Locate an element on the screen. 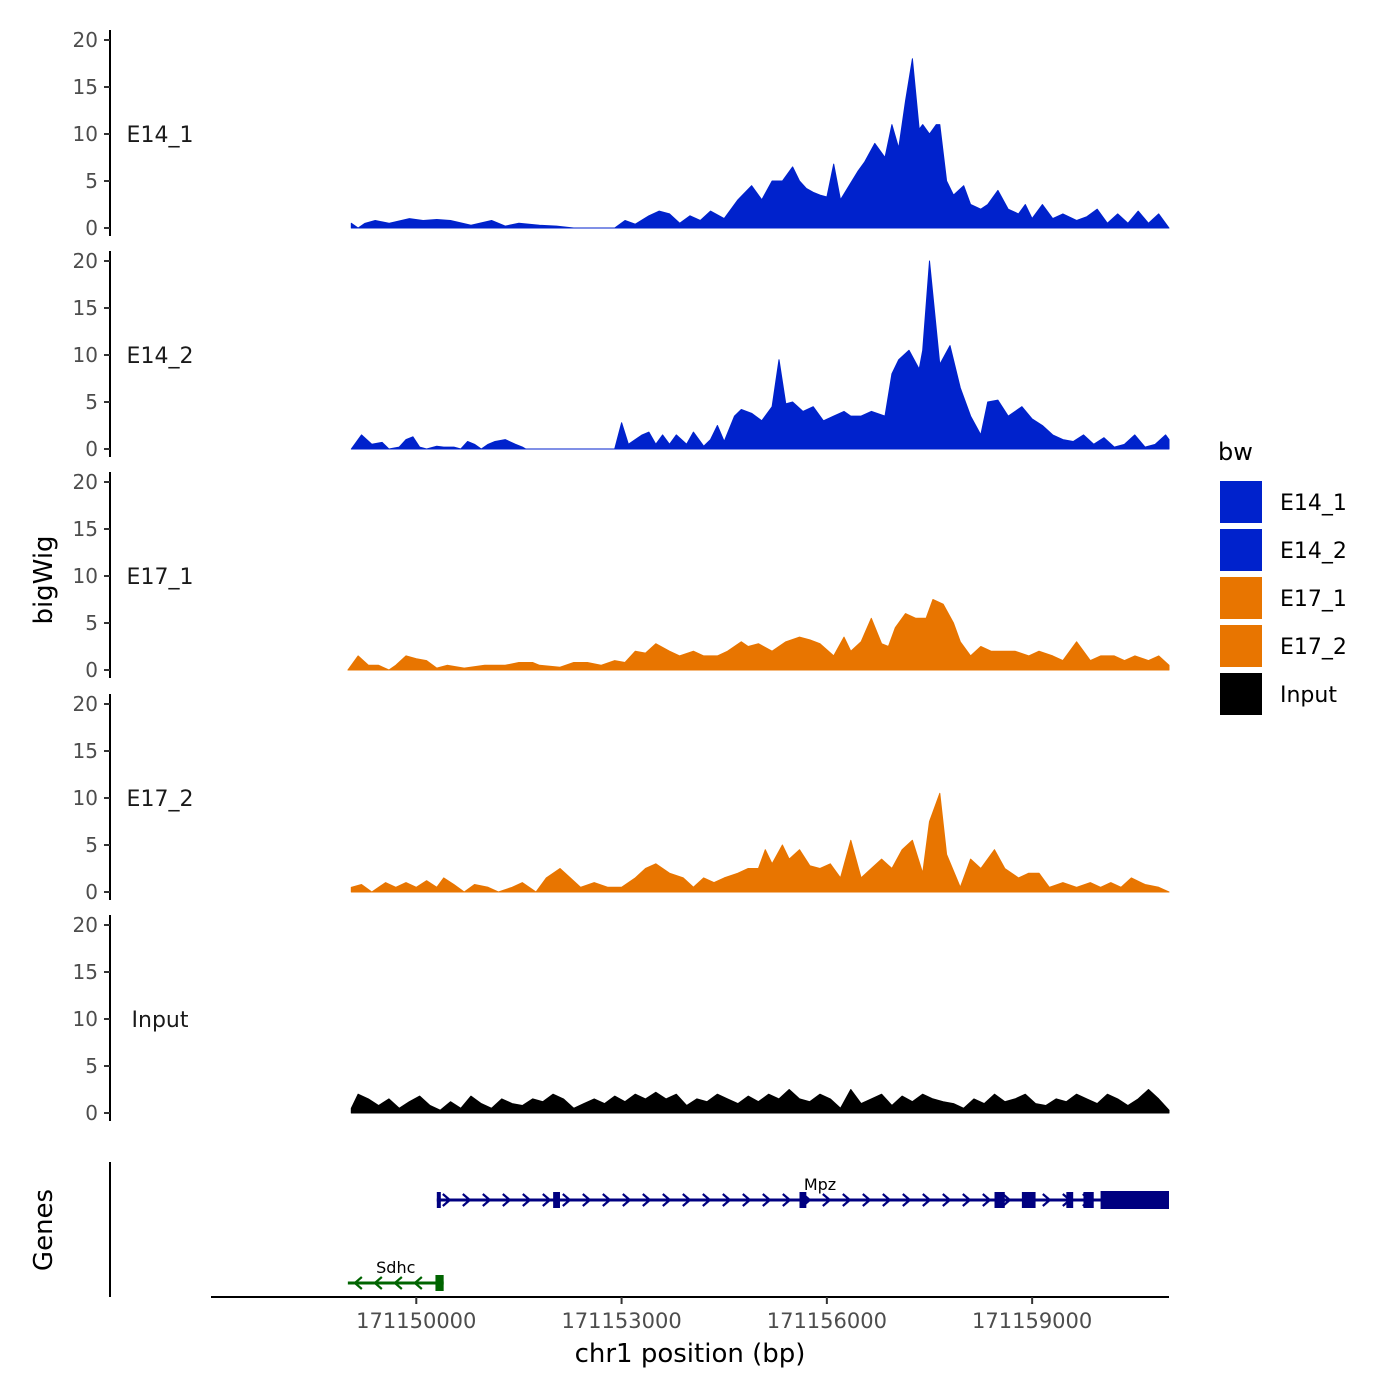 Image resolution: width=1400 pixels, height=1400 pixels. gene-label: Sdhc is located at coordinates (395, 1267).